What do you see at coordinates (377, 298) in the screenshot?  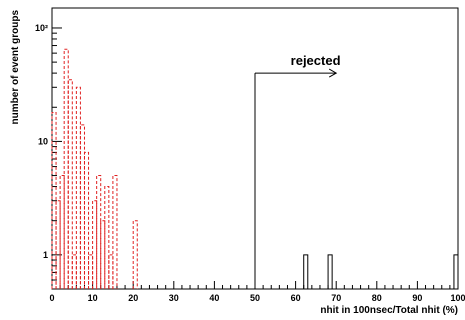 I see `x-tick-label: 80` at bounding box center [377, 298].